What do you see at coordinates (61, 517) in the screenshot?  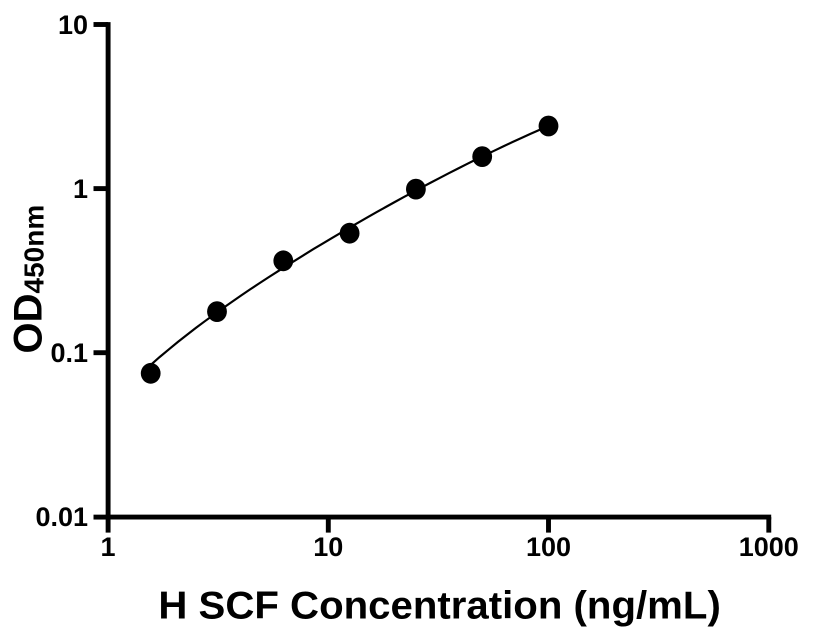 I see `svg-text: 0.01` at bounding box center [61, 517].